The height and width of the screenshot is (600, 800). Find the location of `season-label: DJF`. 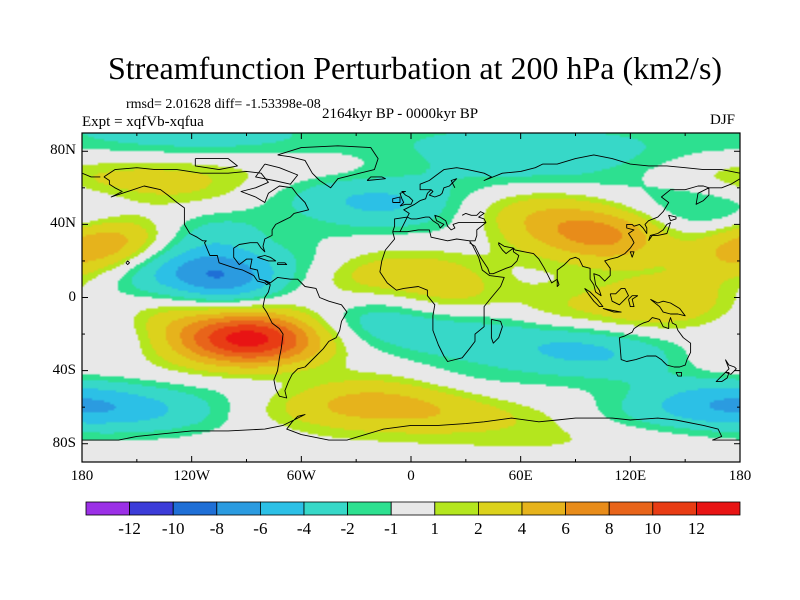

season-label: DJF is located at coordinates (723, 120).